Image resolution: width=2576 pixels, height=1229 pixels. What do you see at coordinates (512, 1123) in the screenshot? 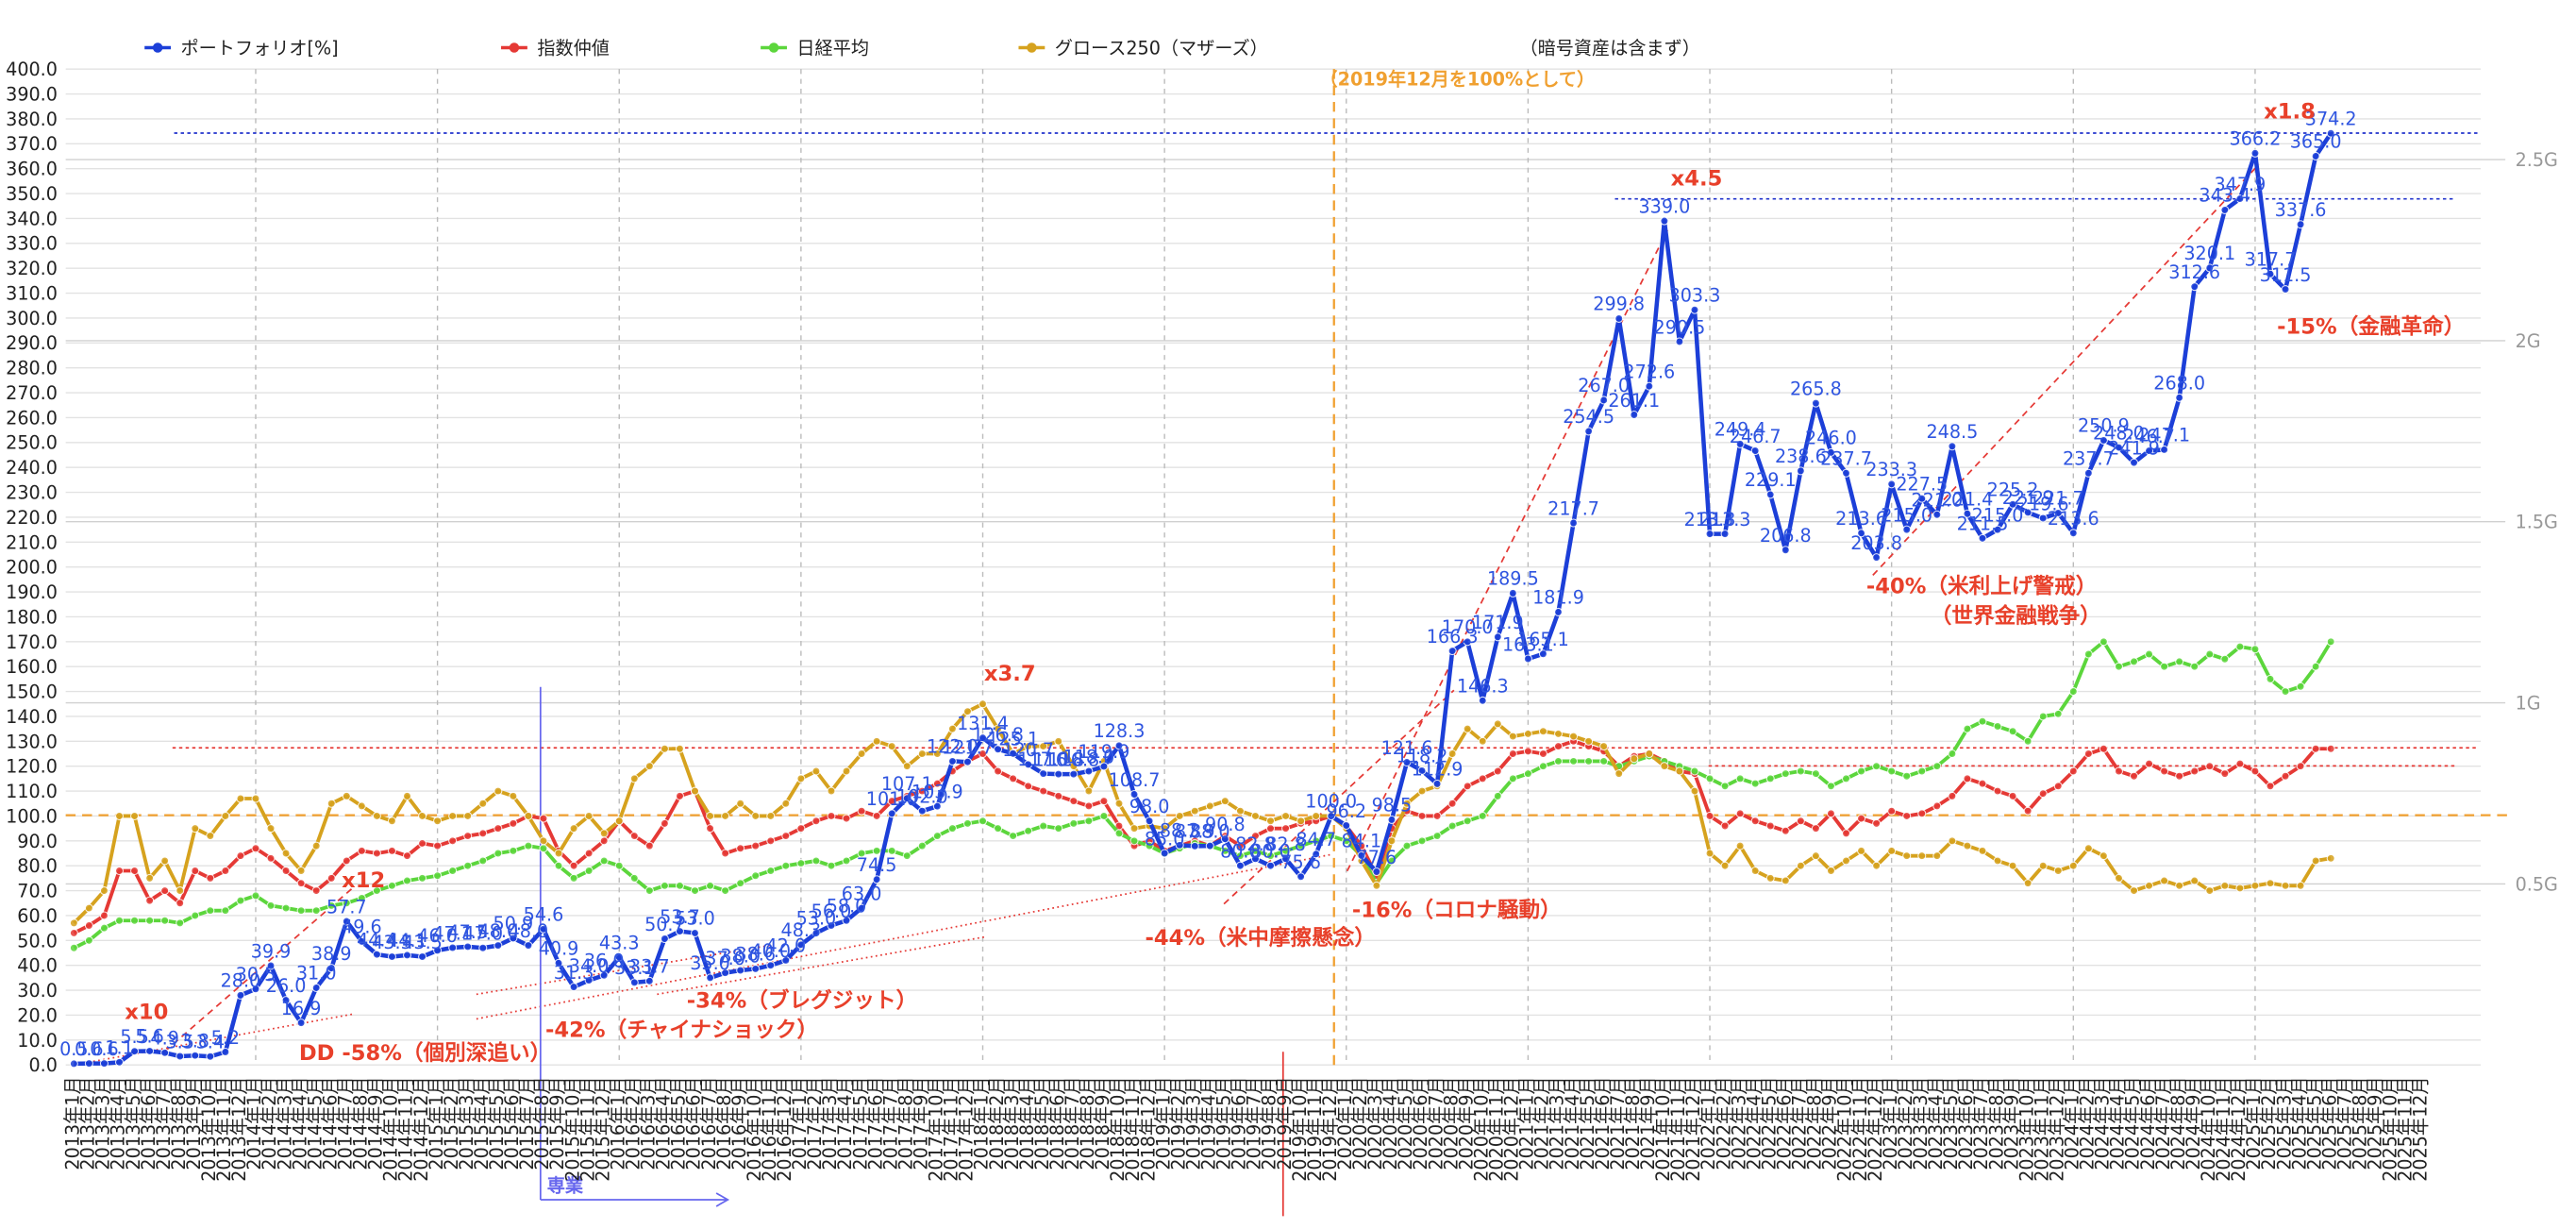
I see `x-tick-label: 2015年6月` at bounding box center [512, 1123].